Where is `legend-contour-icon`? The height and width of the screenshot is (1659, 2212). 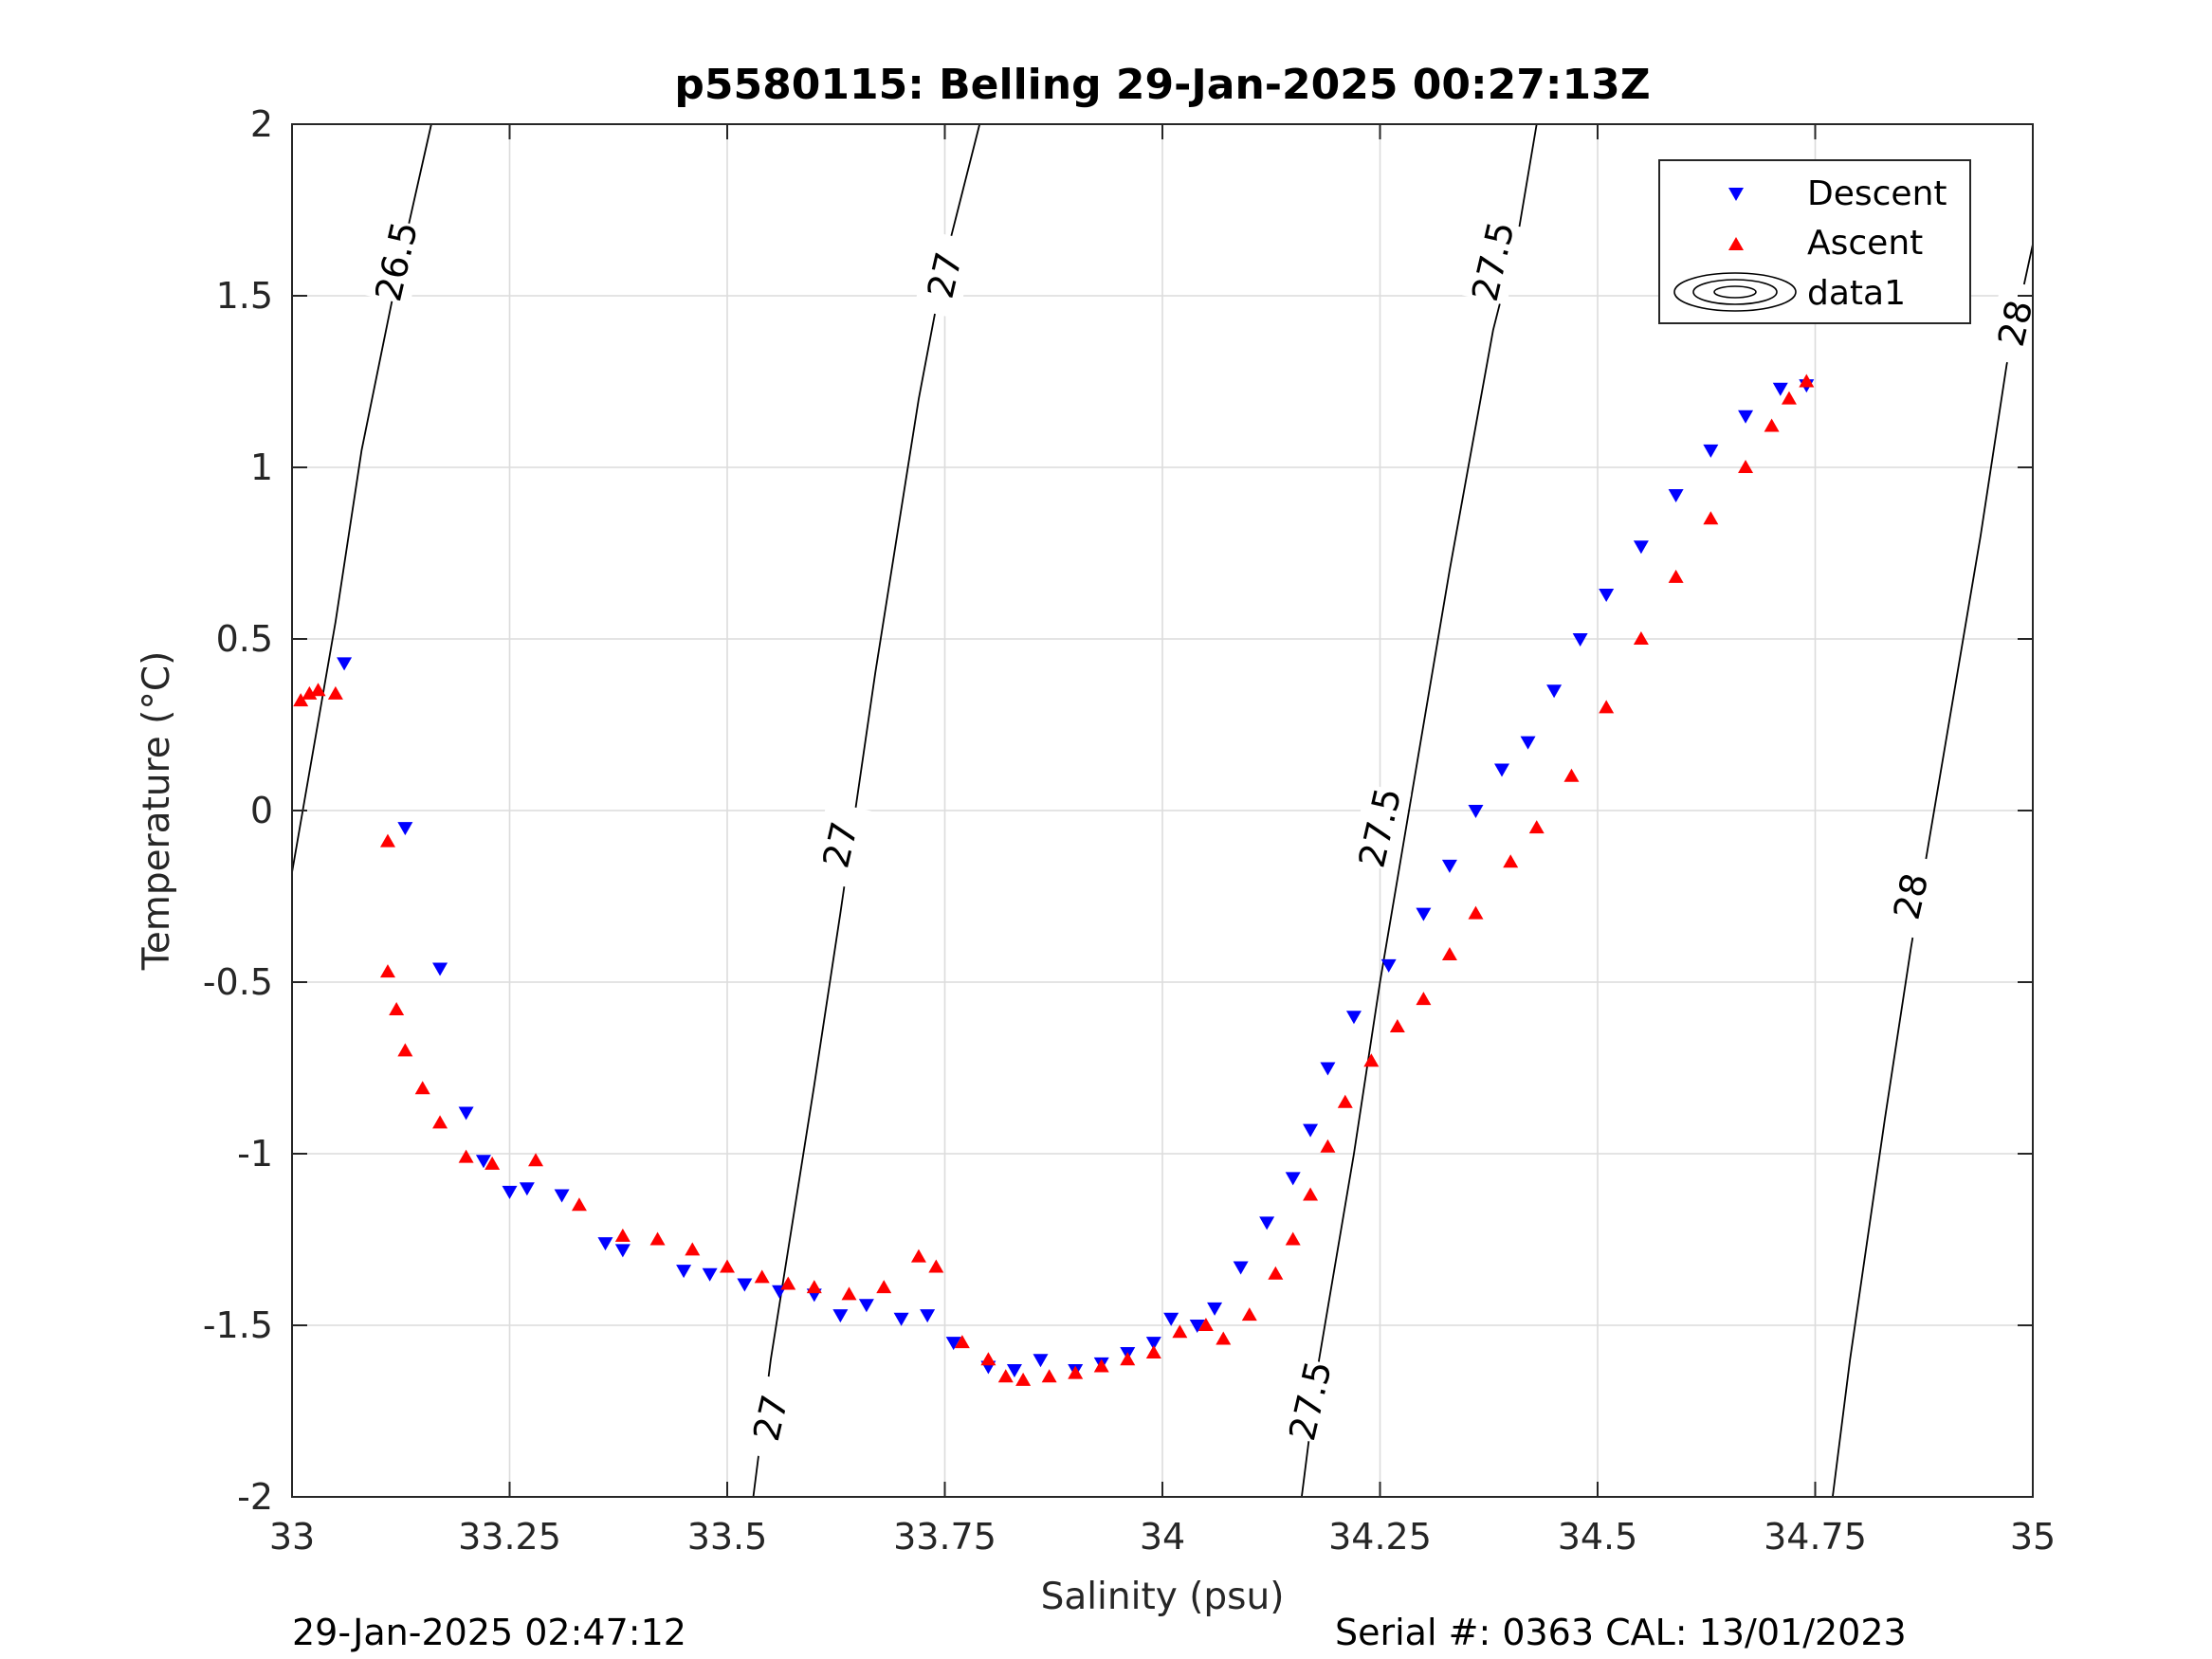
legend-contour-icon is located at coordinates (1735, 292).